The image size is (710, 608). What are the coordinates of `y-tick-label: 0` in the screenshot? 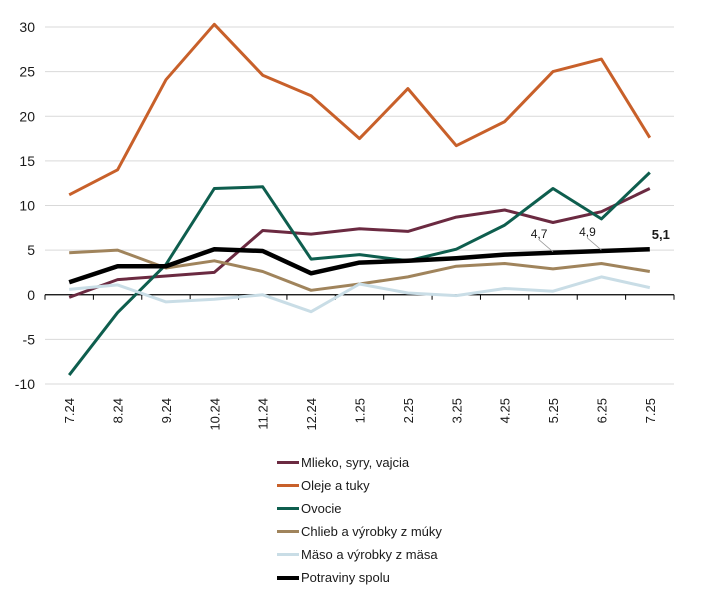 It's located at (31, 295).